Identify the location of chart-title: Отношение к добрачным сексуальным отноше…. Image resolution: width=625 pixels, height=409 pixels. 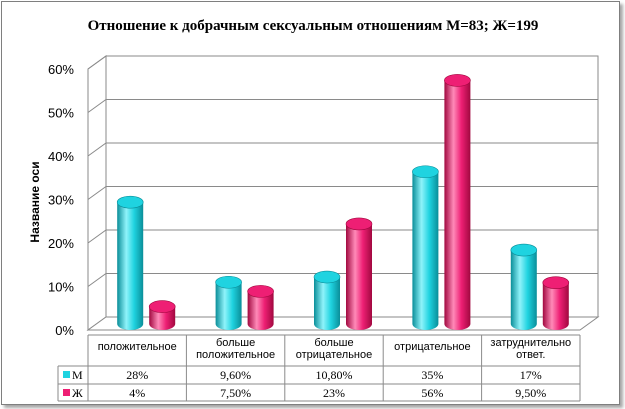
(313, 26).